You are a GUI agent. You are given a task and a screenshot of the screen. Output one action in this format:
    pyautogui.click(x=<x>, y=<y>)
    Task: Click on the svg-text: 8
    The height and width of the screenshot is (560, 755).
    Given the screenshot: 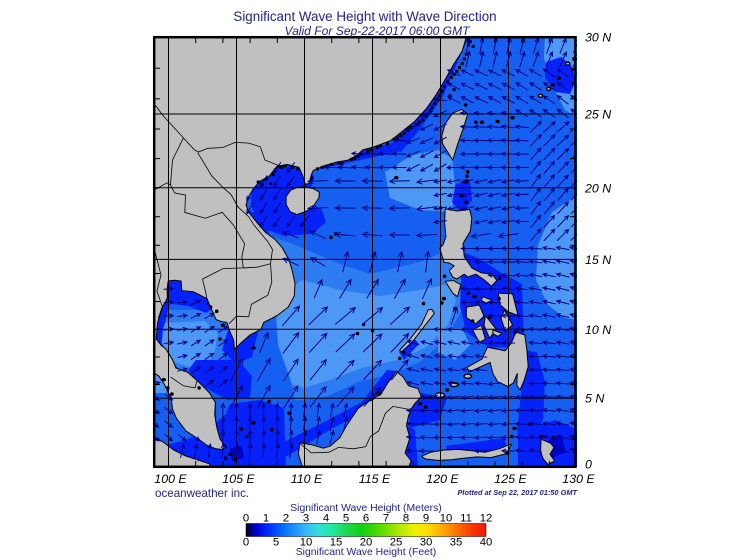 What is the action you would take?
    pyautogui.click(x=406, y=519)
    